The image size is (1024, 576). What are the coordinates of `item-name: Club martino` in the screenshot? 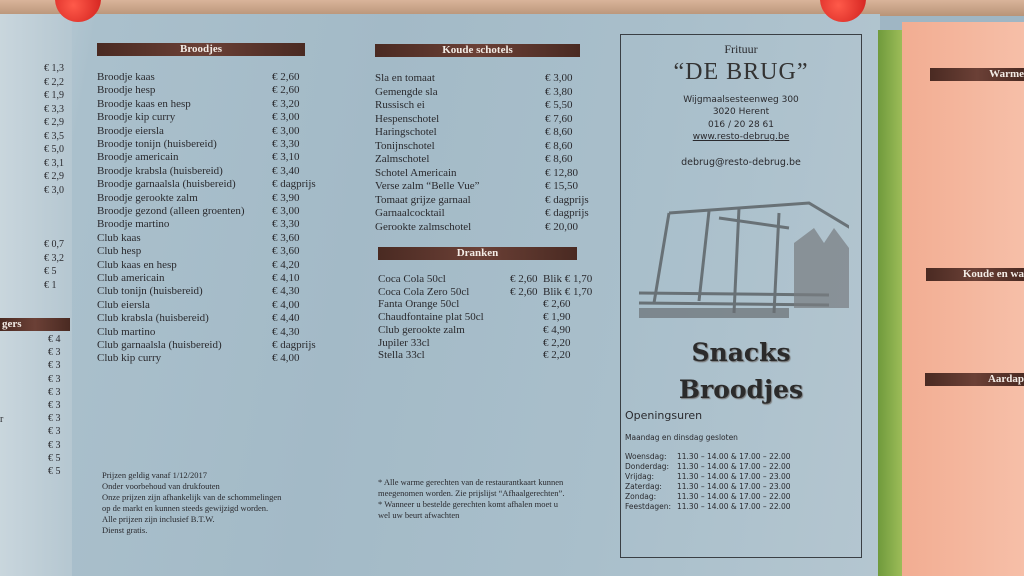 It's located at (126, 331).